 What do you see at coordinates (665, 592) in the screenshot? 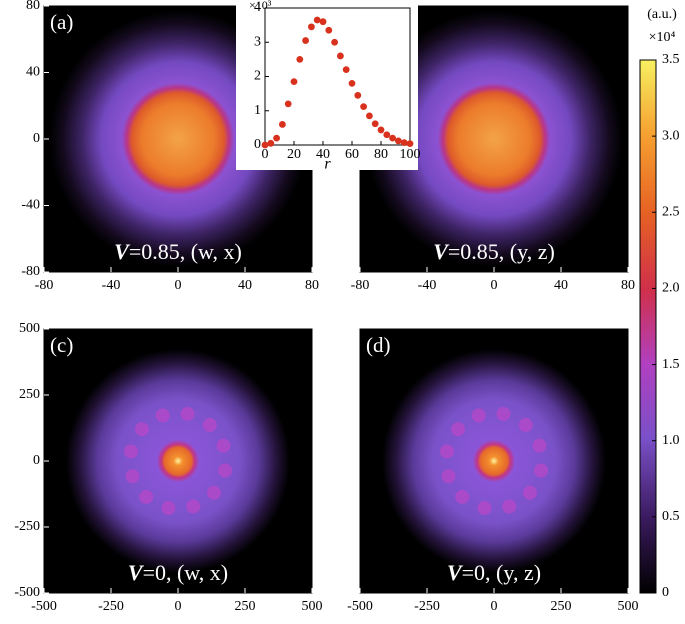
I see `colorbar-tick-label: 0` at bounding box center [665, 592].